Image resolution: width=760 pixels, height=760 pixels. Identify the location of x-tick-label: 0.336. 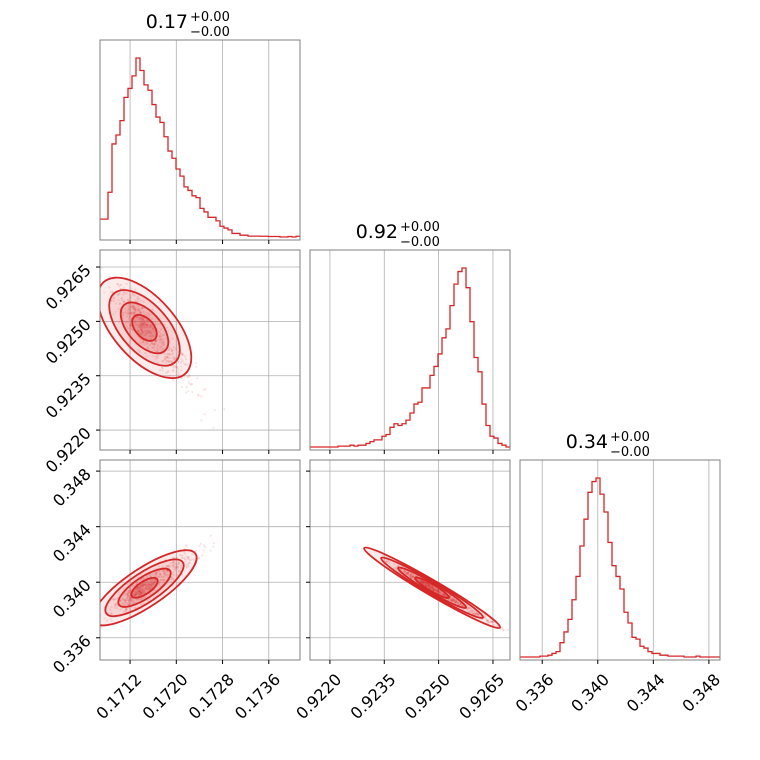
(535, 693).